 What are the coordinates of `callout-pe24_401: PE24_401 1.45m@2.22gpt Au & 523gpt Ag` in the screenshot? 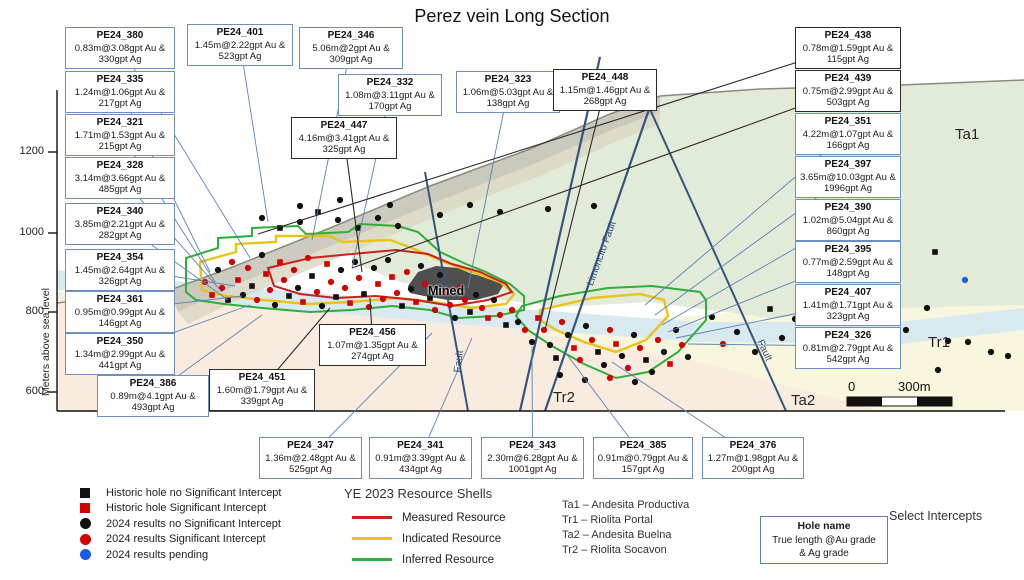 It's located at (240, 45).